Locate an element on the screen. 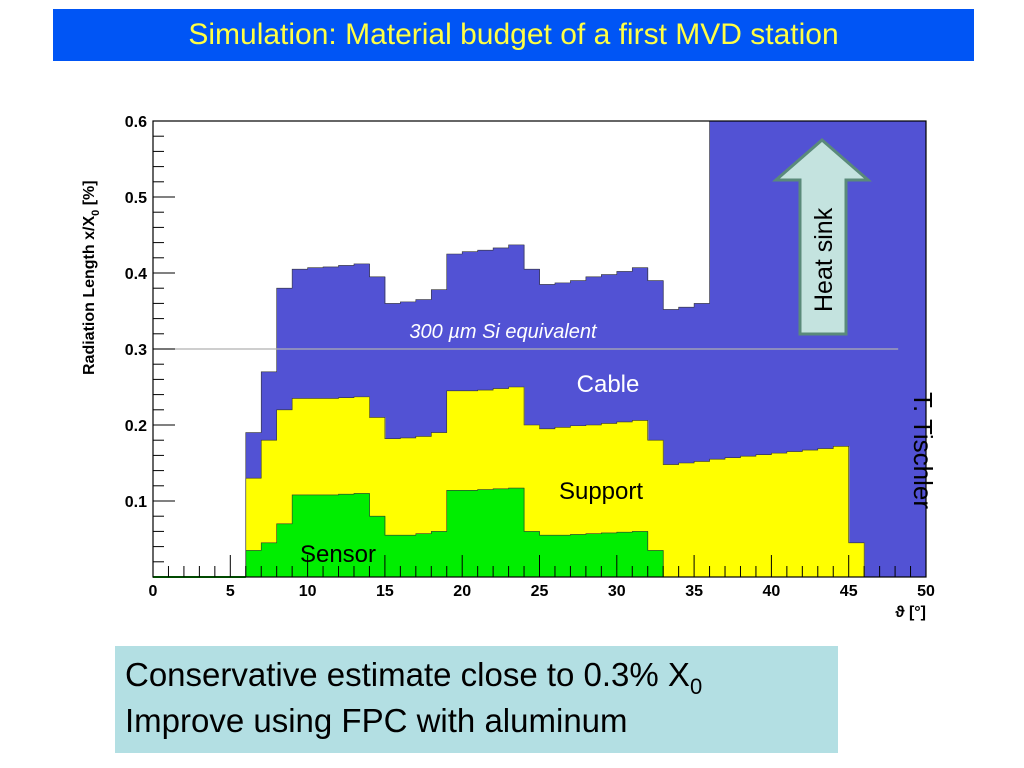  y-tick-label: 0.4 is located at coordinates (136, 274).